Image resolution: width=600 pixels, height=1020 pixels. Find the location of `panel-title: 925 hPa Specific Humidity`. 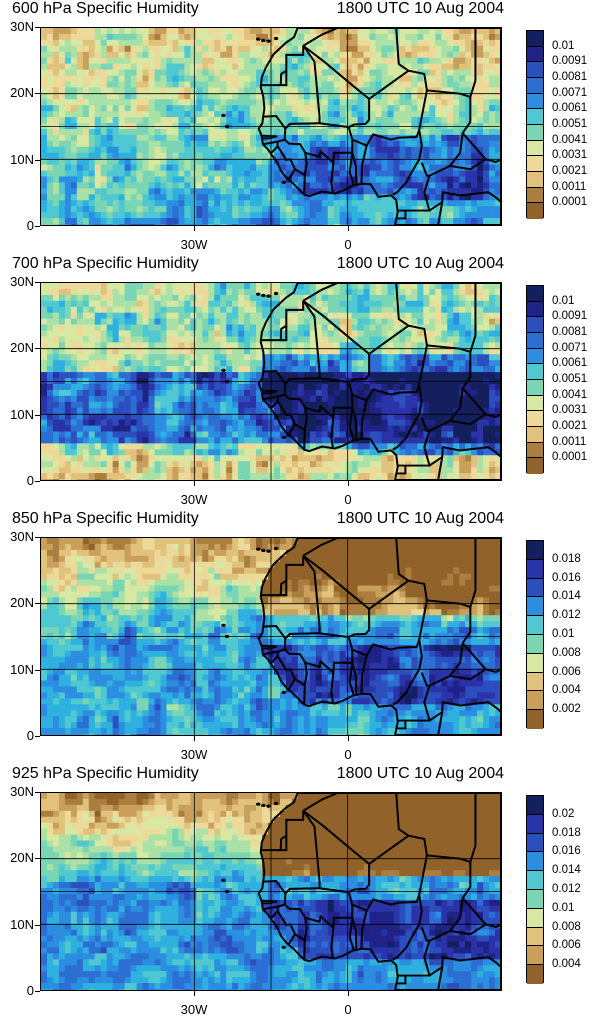

panel-title: 925 hPa Specific Humidity is located at coordinates (105, 773).